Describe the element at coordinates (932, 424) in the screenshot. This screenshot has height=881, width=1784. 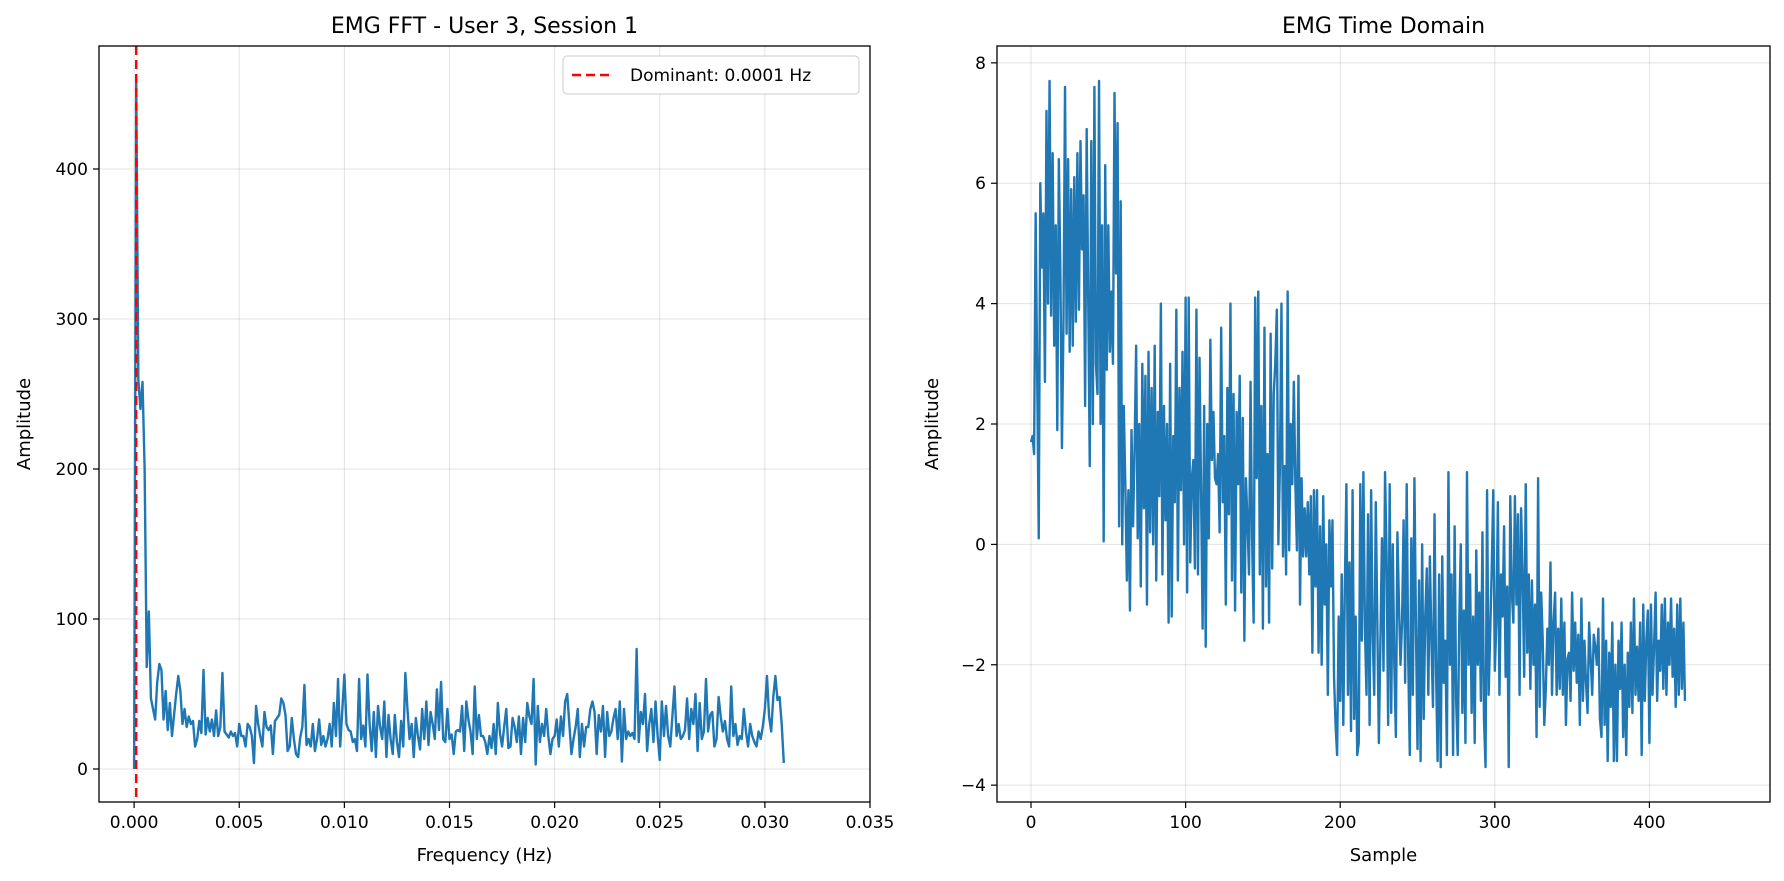
I see `time-y-axis-label: Amplitude` at that location.